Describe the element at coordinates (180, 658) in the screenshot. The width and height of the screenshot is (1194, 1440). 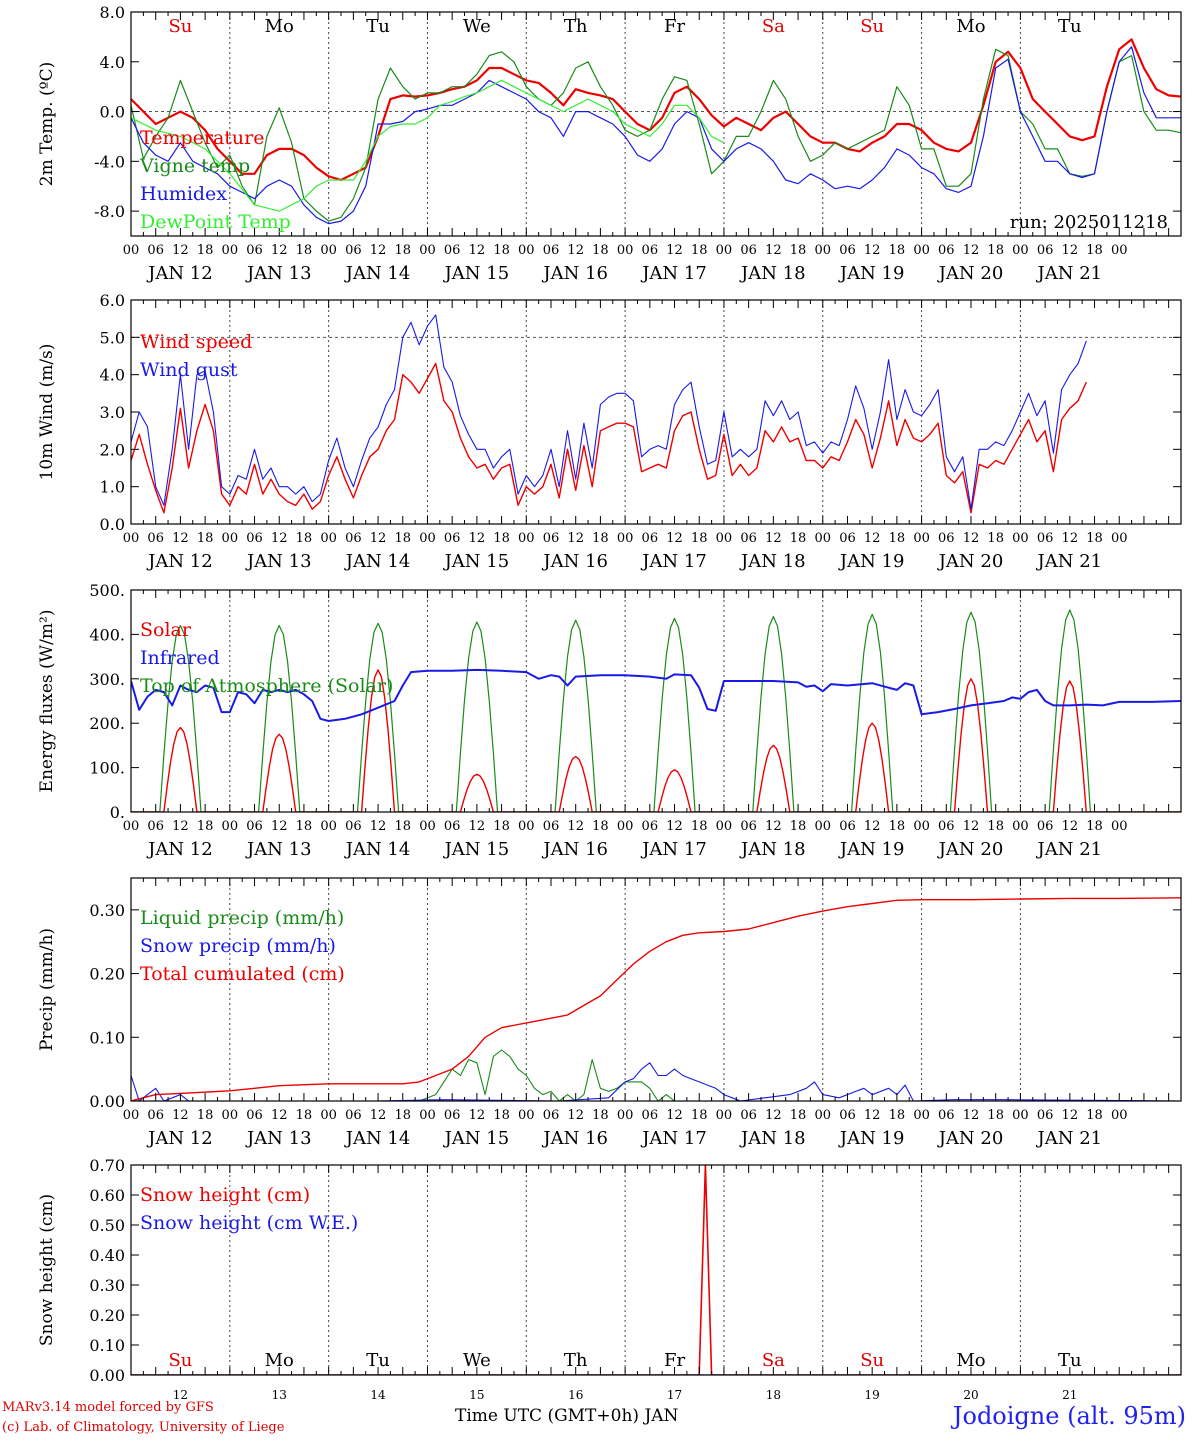
I see `legend-entry: Infrared` at that location.